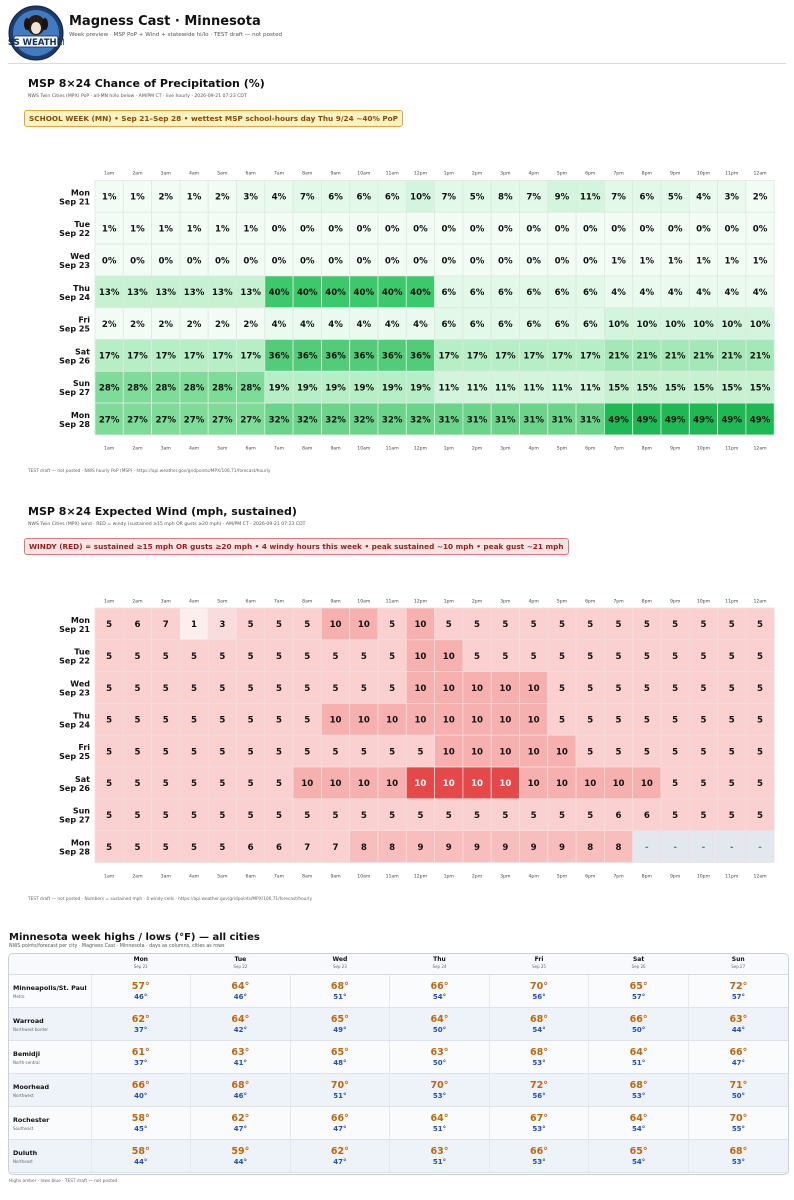  I want to click on day-date: Sep 25, so click(539, 966).